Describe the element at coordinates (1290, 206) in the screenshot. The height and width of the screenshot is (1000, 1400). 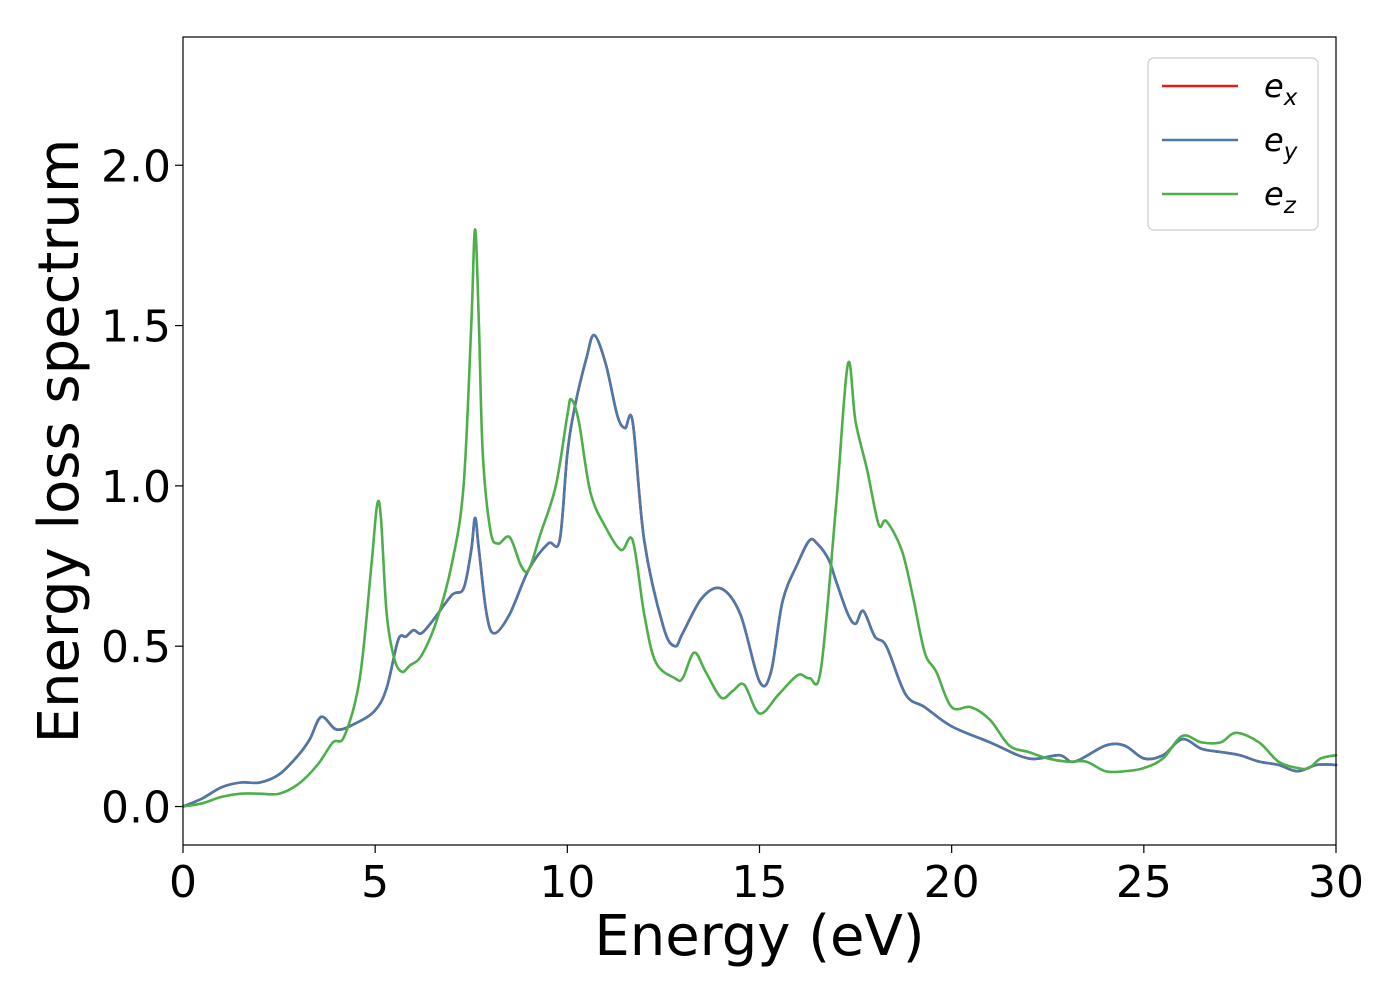
I see `legend-label-subscript: z` at that location.